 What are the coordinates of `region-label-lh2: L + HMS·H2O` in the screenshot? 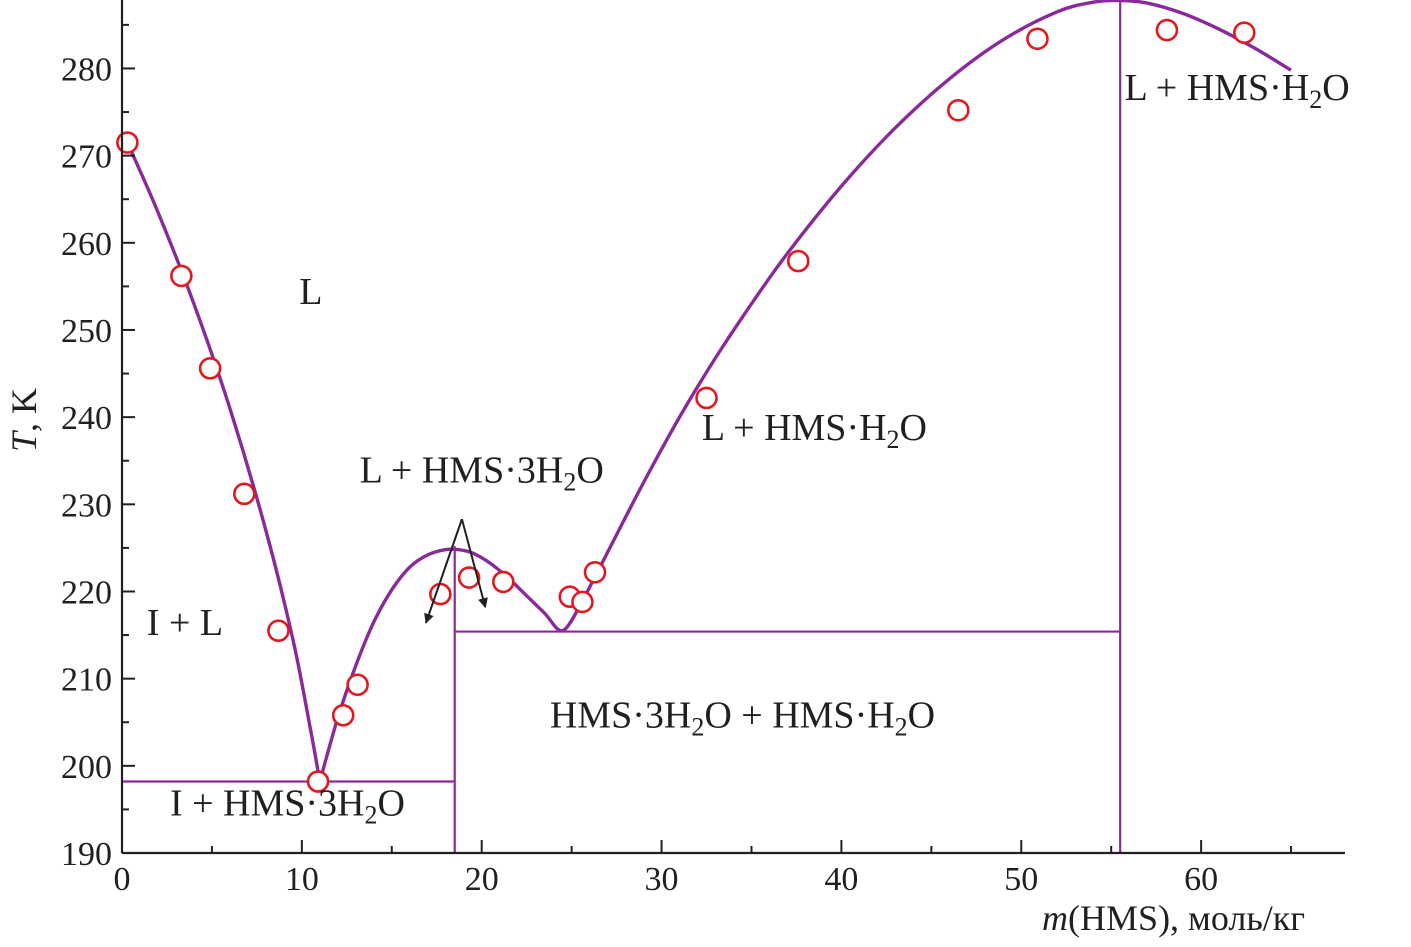 It's located at (1237, 90).